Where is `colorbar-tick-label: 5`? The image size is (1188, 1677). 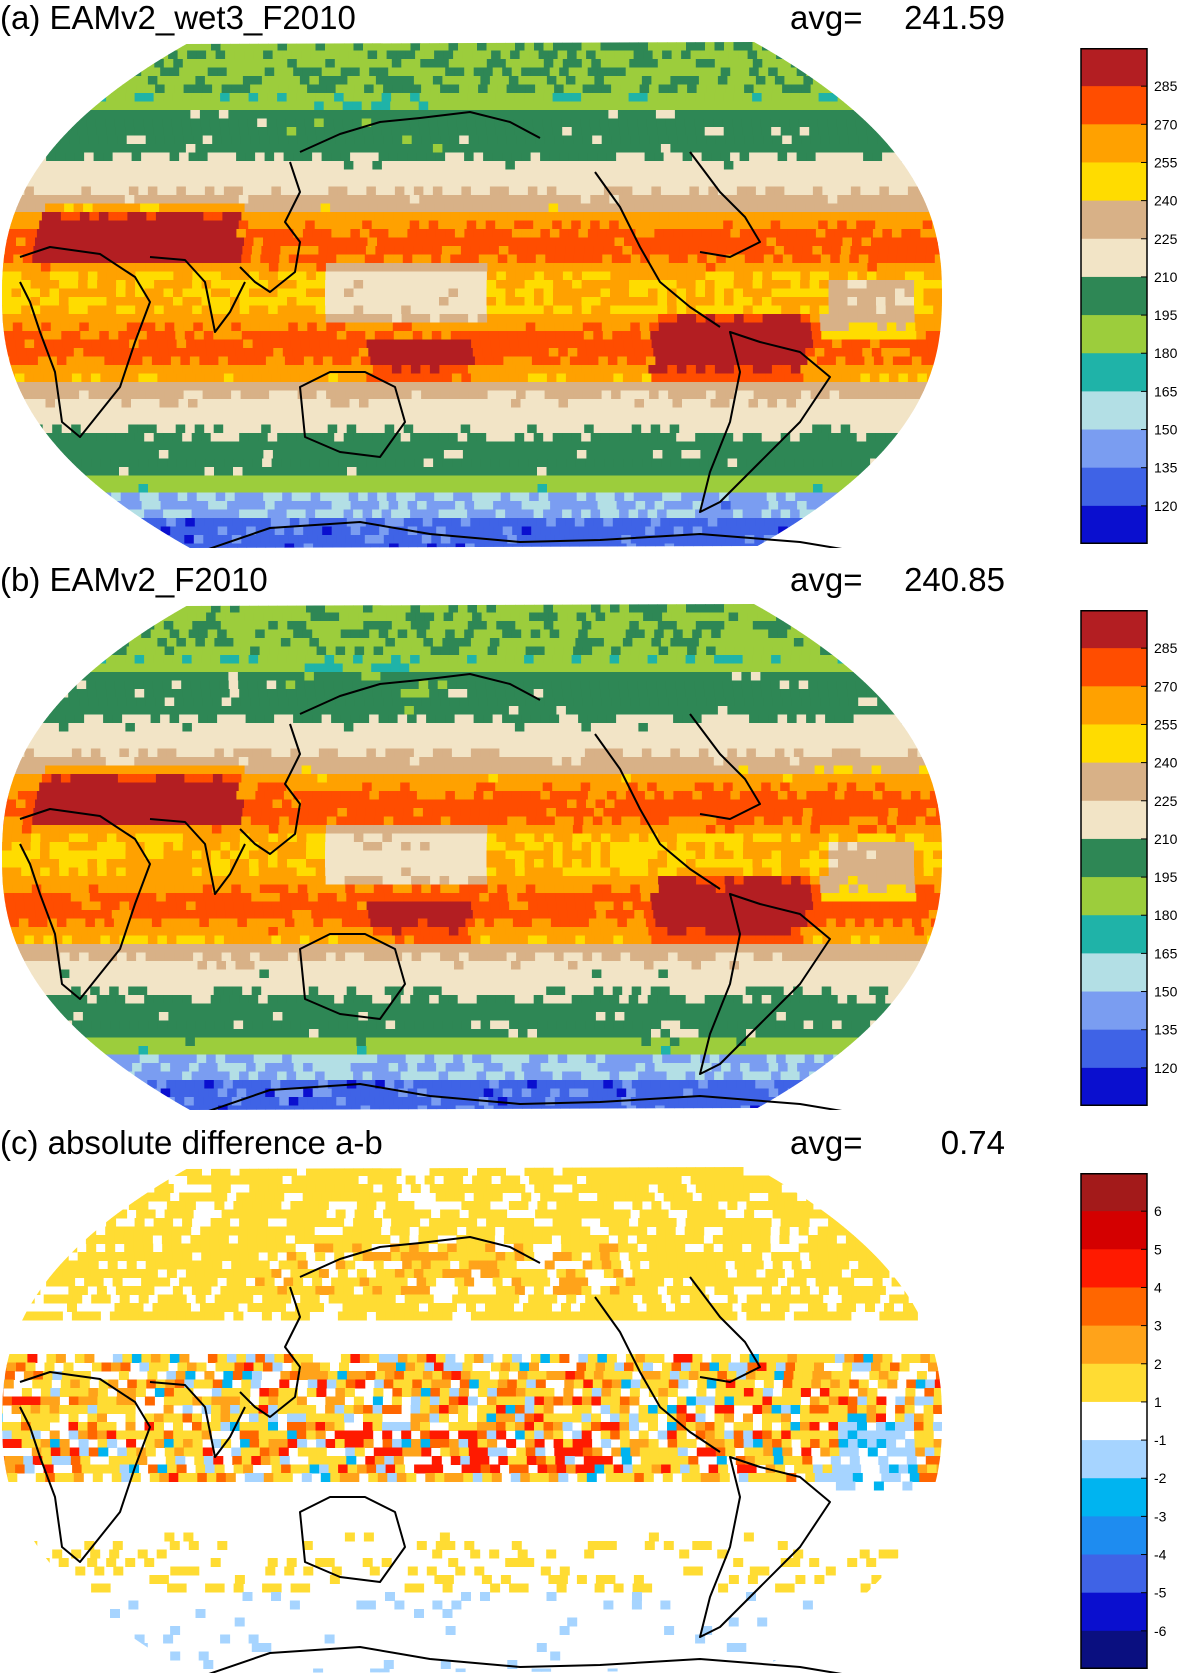
colorbar-tick-label: 5 is located at coordinates (1158, 1249).